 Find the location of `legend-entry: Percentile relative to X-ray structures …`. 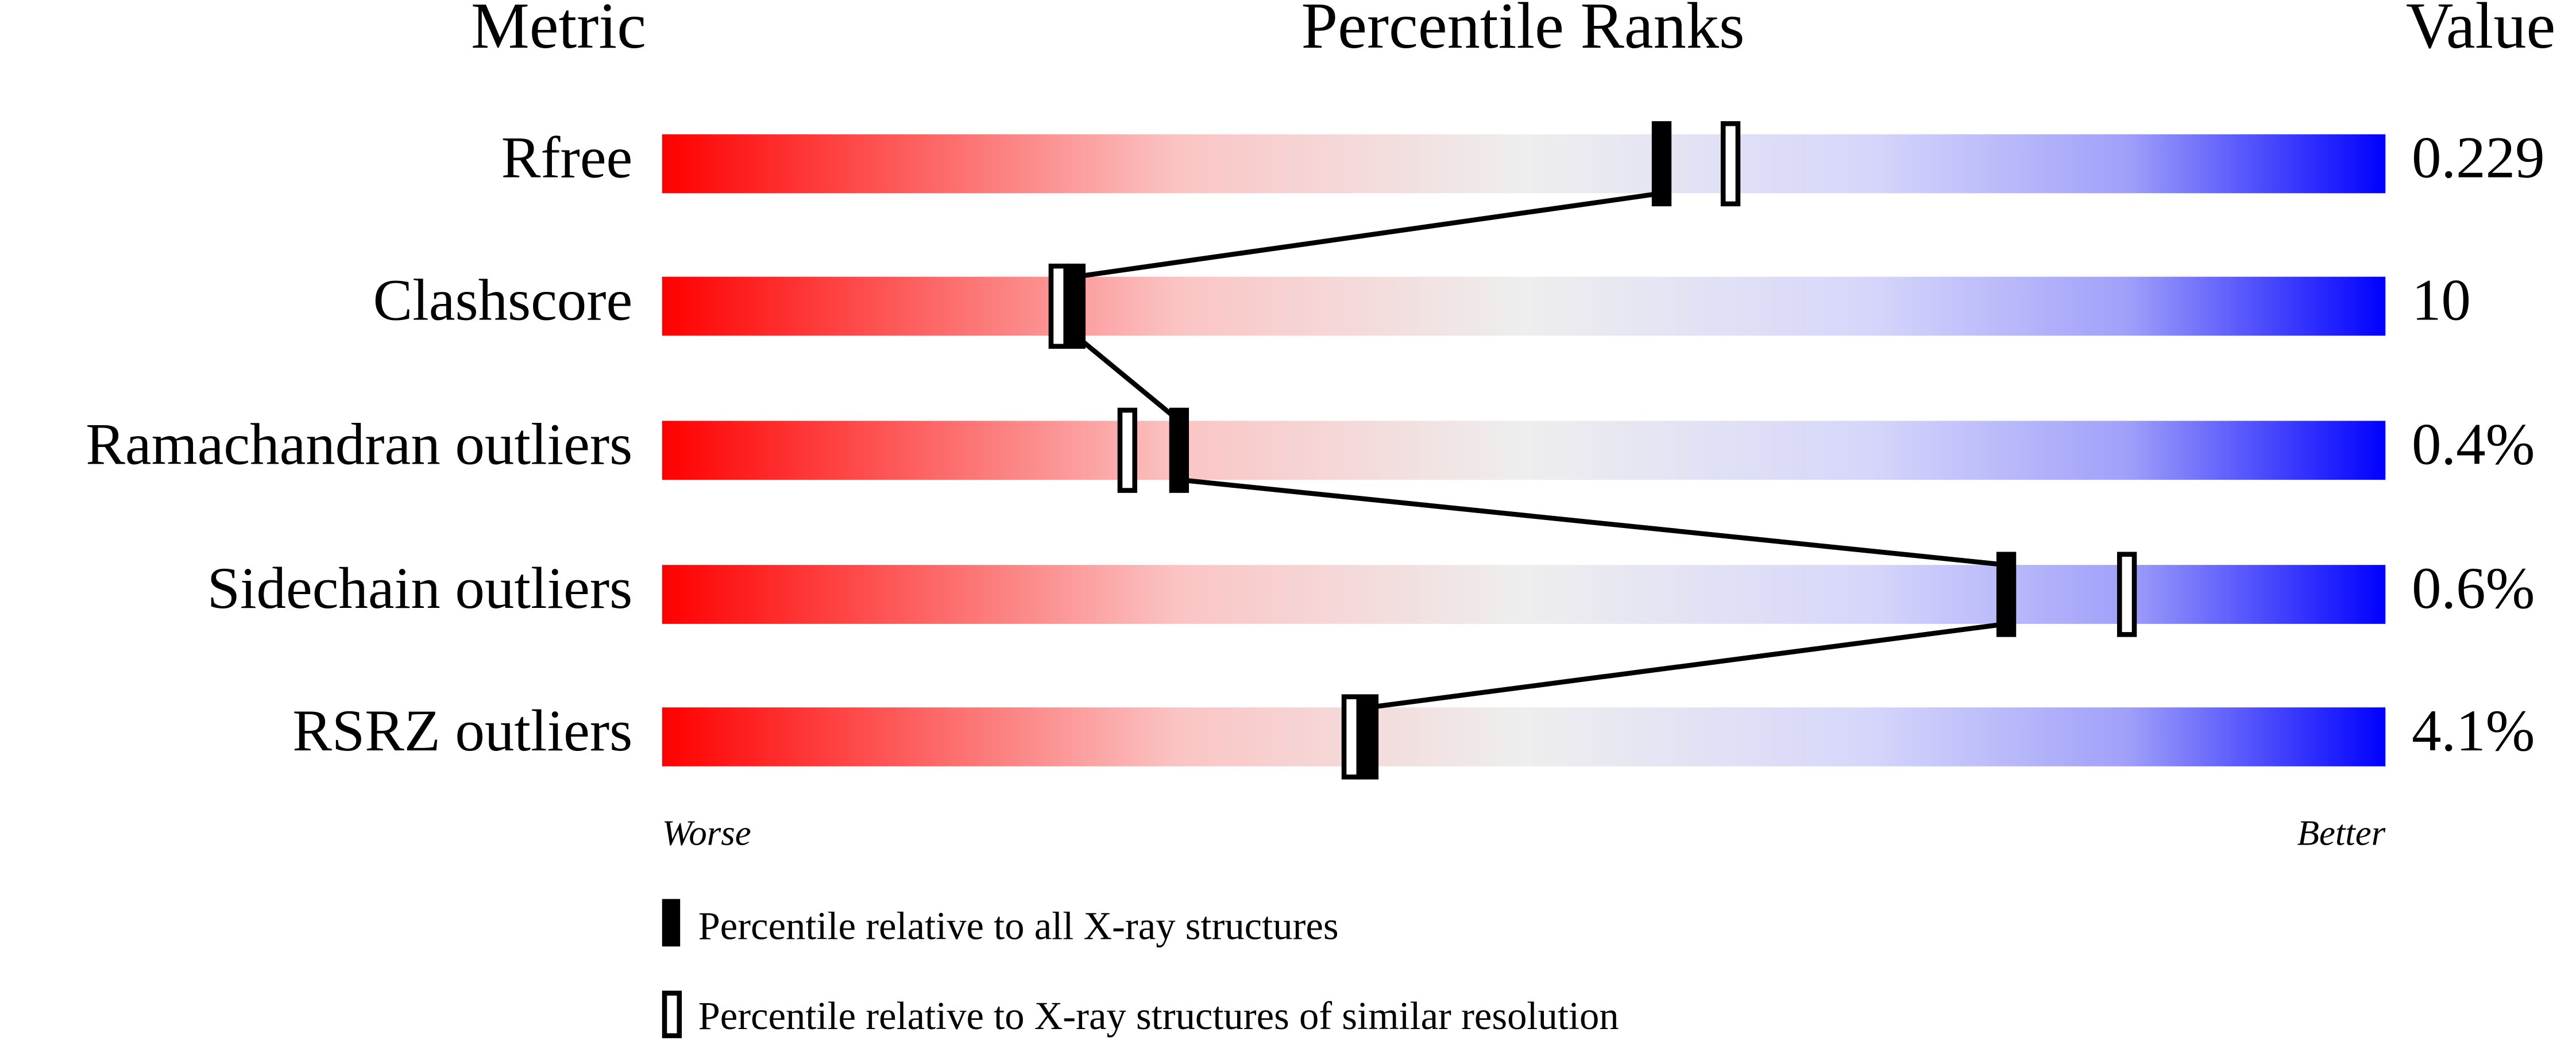

legend-entry: Percentile relative to X-ray structures … is located at coordinates (1158, 1016).